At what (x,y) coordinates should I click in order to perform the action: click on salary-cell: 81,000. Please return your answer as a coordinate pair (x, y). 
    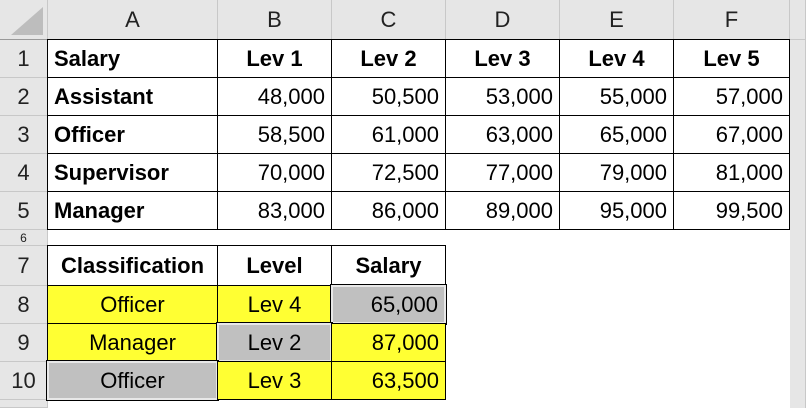
    Looking at the image, I should click on (731, 172).